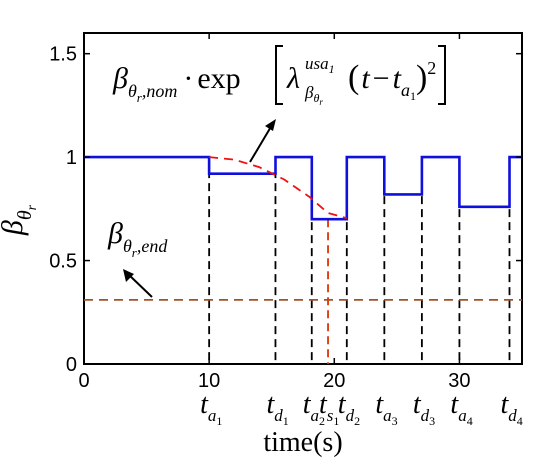  I want to click on y-tick-label: 1.5, so click(63, 55).